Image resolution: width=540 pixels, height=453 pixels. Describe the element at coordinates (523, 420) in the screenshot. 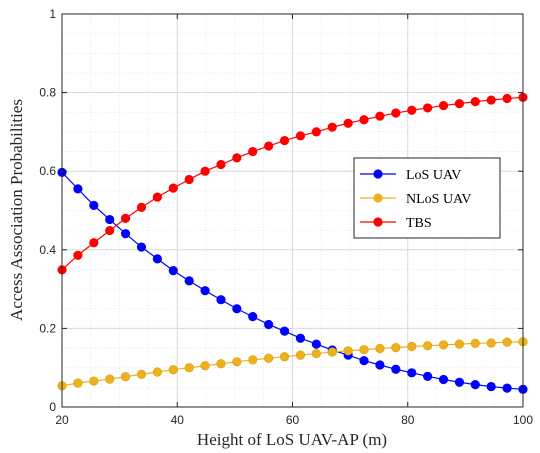

I see `x-tick-label: 100` at that location.